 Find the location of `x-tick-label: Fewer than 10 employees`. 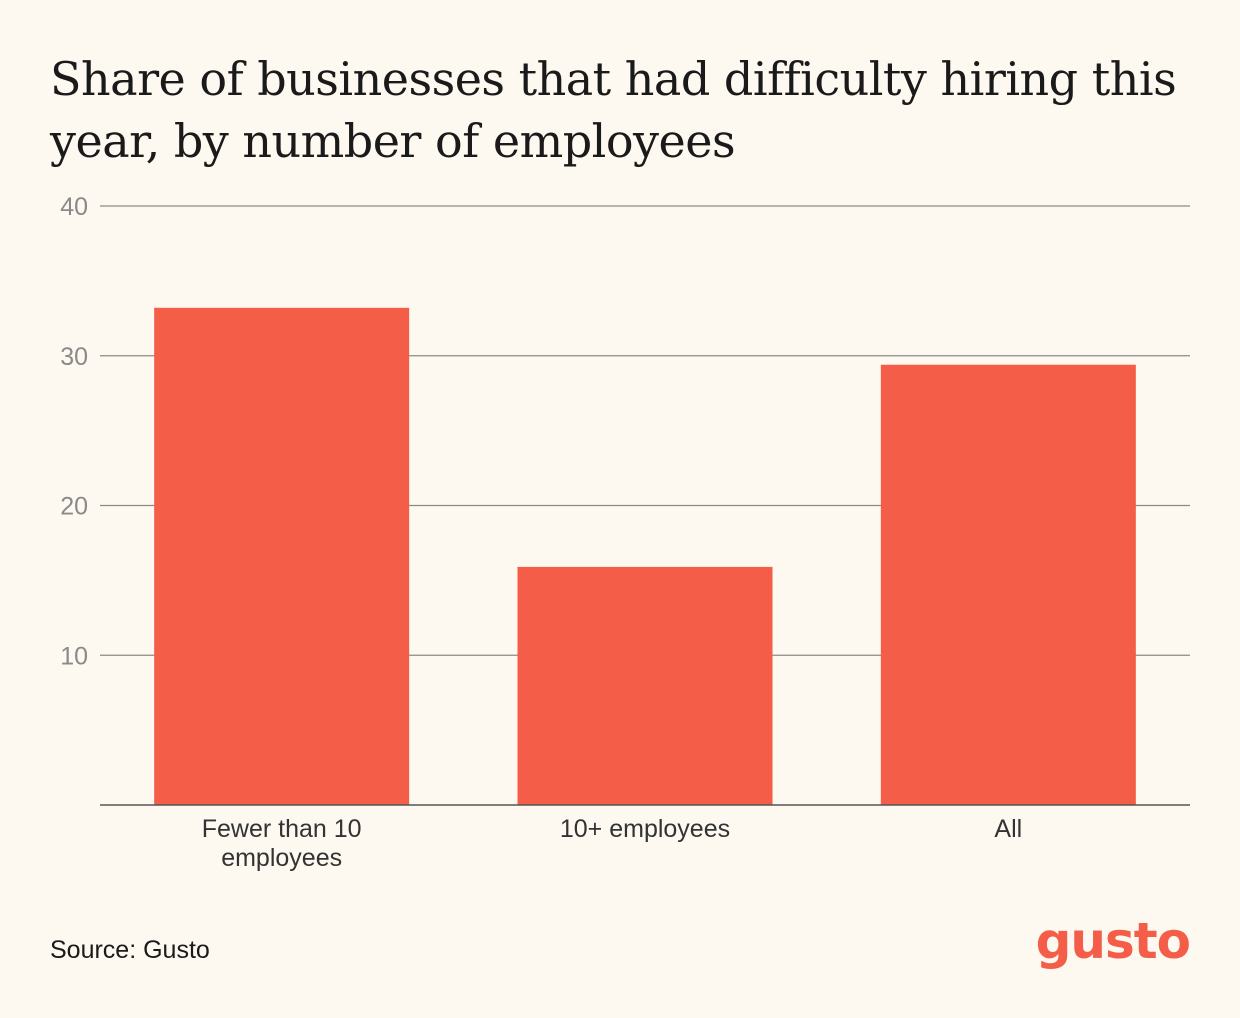

x-tick-label: Fewer than 10 employees is located at coordinates (282, 843).